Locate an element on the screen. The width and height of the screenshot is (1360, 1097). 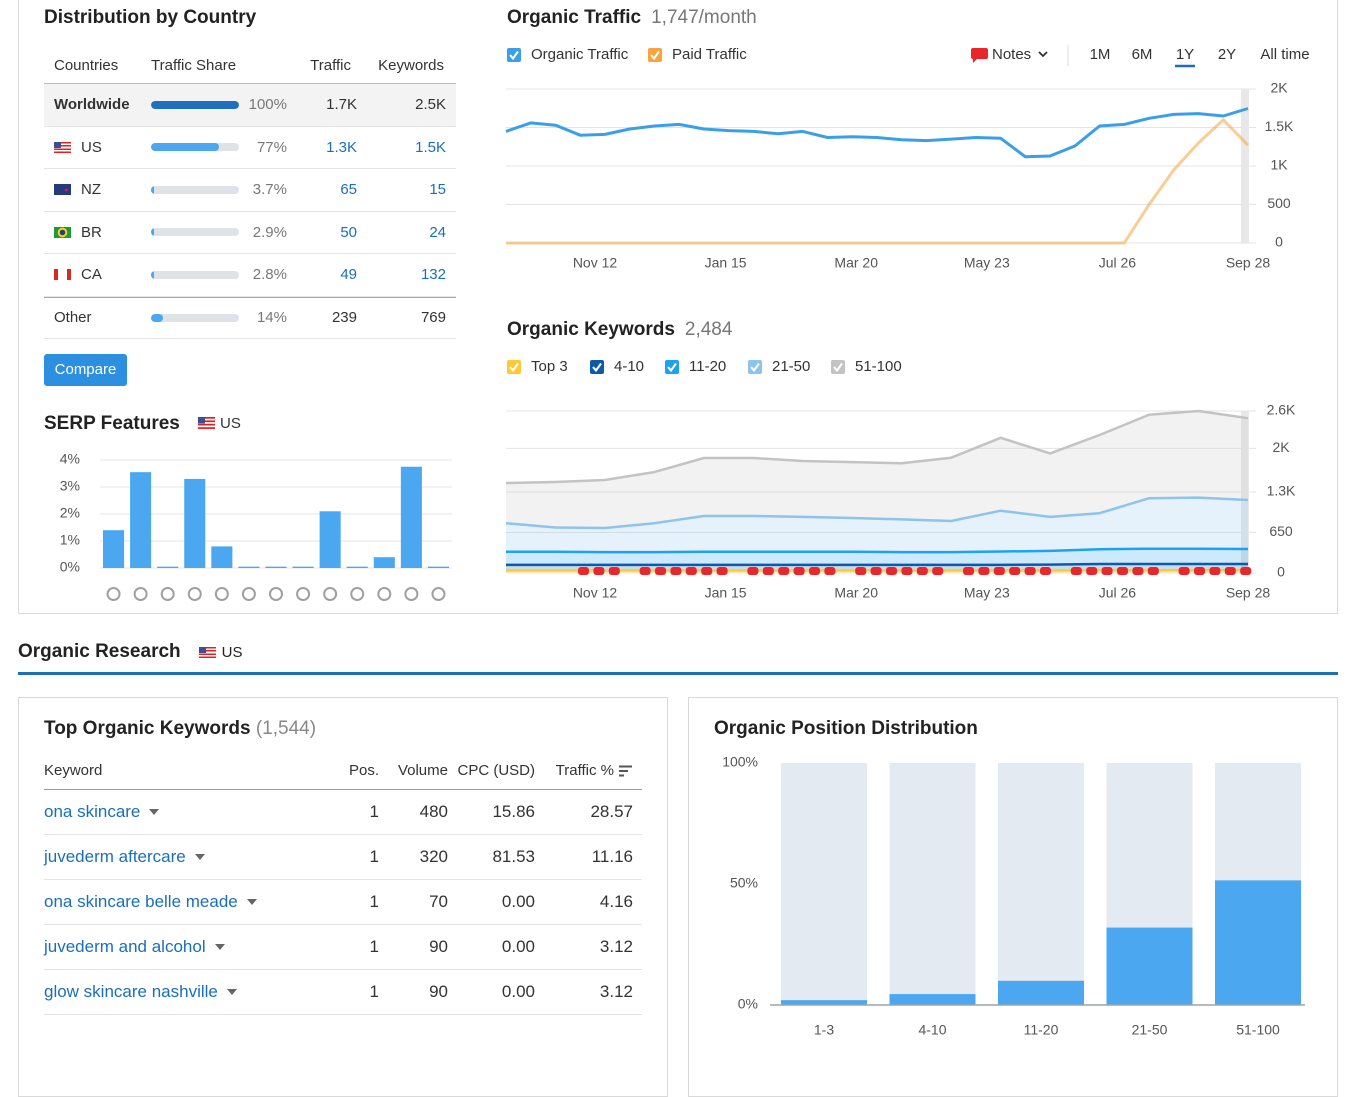
legend-label: Top 3 is located at coordinates (549, 366).